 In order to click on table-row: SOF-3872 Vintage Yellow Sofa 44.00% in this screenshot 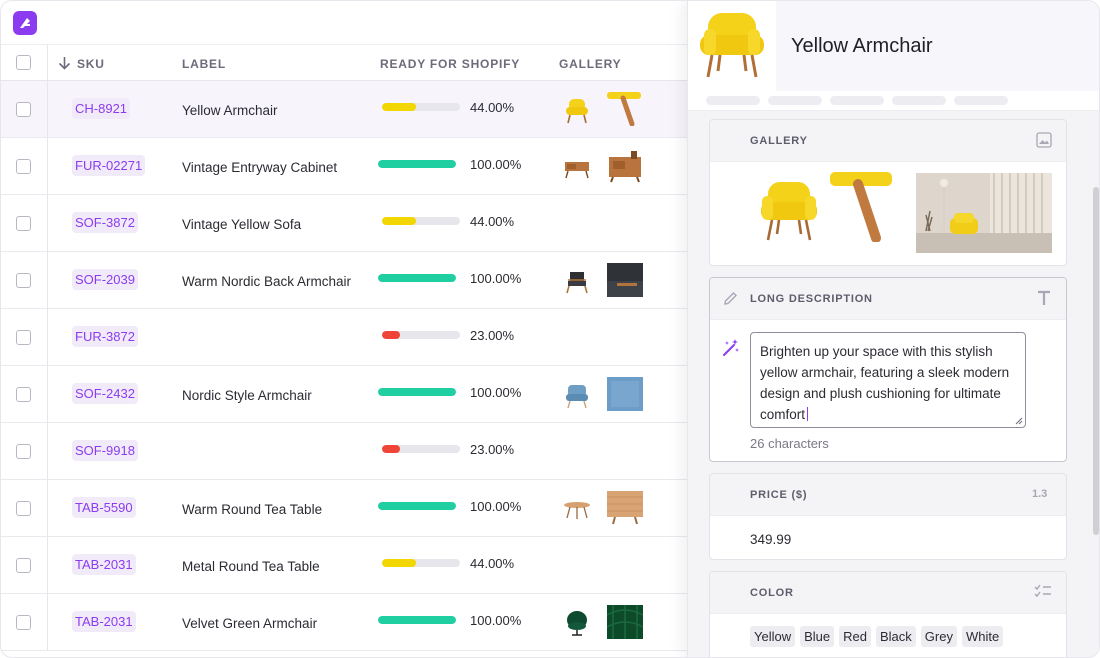, I will do `click(344, 223)`.